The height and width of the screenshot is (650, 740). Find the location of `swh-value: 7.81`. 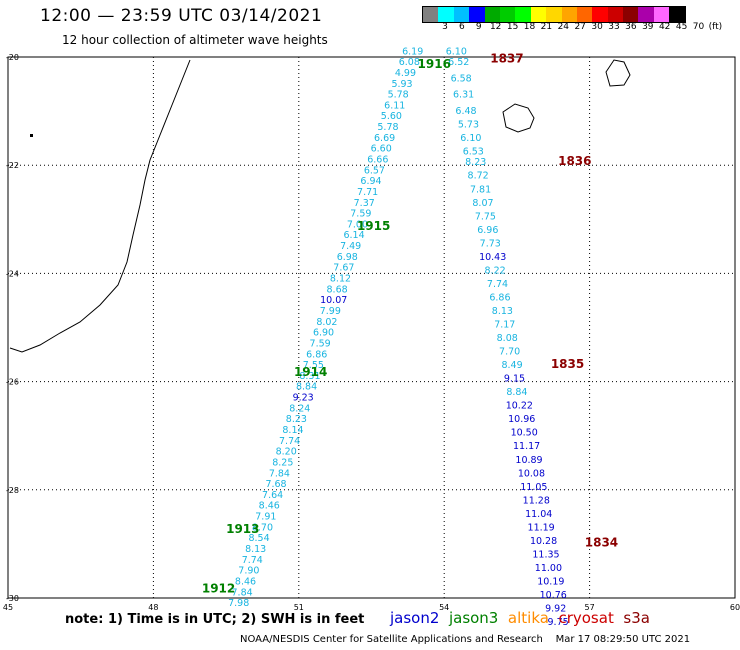

swh-value: 7.81 is located at coordinates (480, 189).